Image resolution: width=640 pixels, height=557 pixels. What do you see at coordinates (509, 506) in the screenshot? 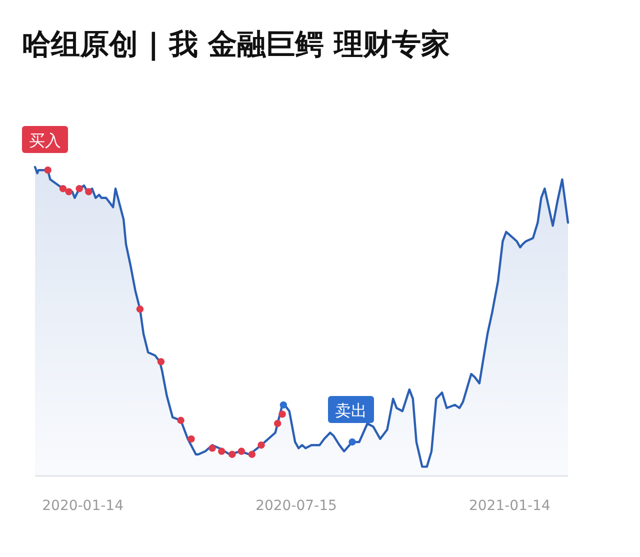
I see `x-tick-label: 2021-01-14` at bounding box center [509, 506].